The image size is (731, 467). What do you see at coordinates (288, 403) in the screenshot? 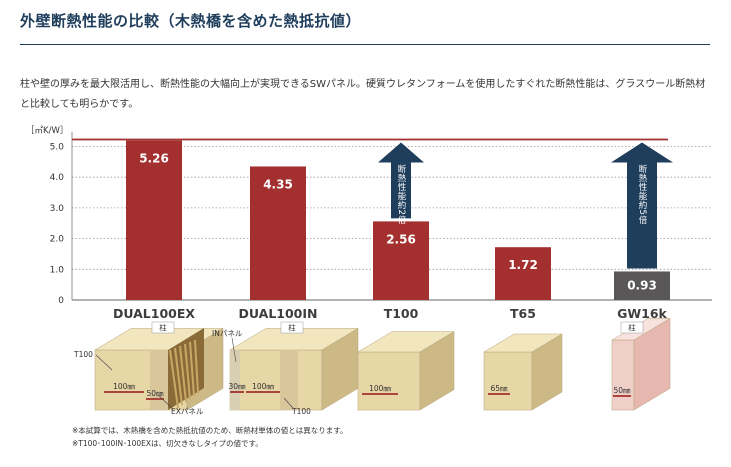
I see `dual100in-t100-leader` at bounding box center [288, 403].